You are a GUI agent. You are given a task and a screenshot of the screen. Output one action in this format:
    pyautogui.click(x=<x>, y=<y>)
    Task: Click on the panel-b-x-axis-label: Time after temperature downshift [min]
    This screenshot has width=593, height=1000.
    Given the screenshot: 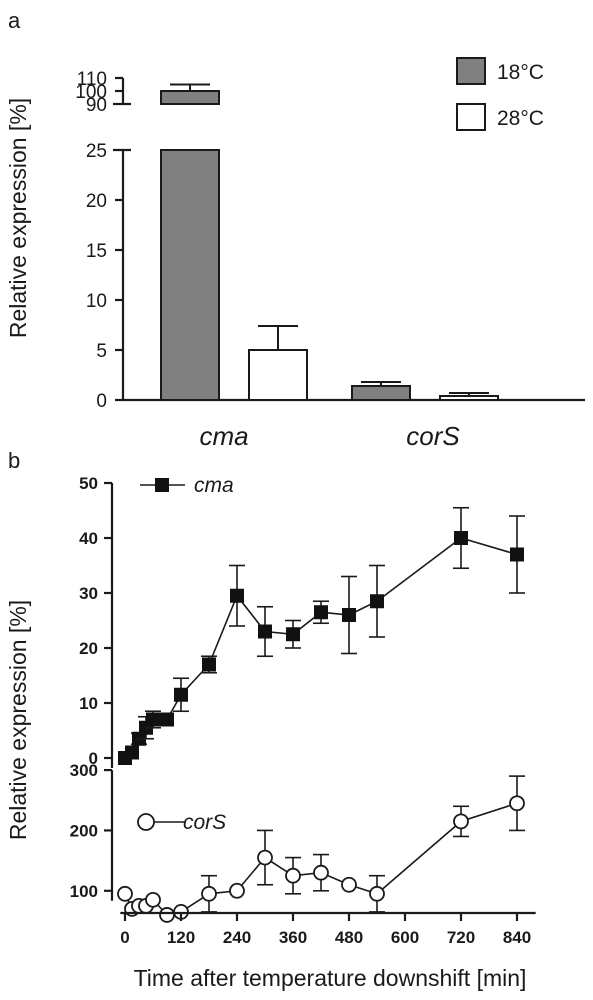 What is the action you would take?
    pyautogui.click(x=330, y=978)
    